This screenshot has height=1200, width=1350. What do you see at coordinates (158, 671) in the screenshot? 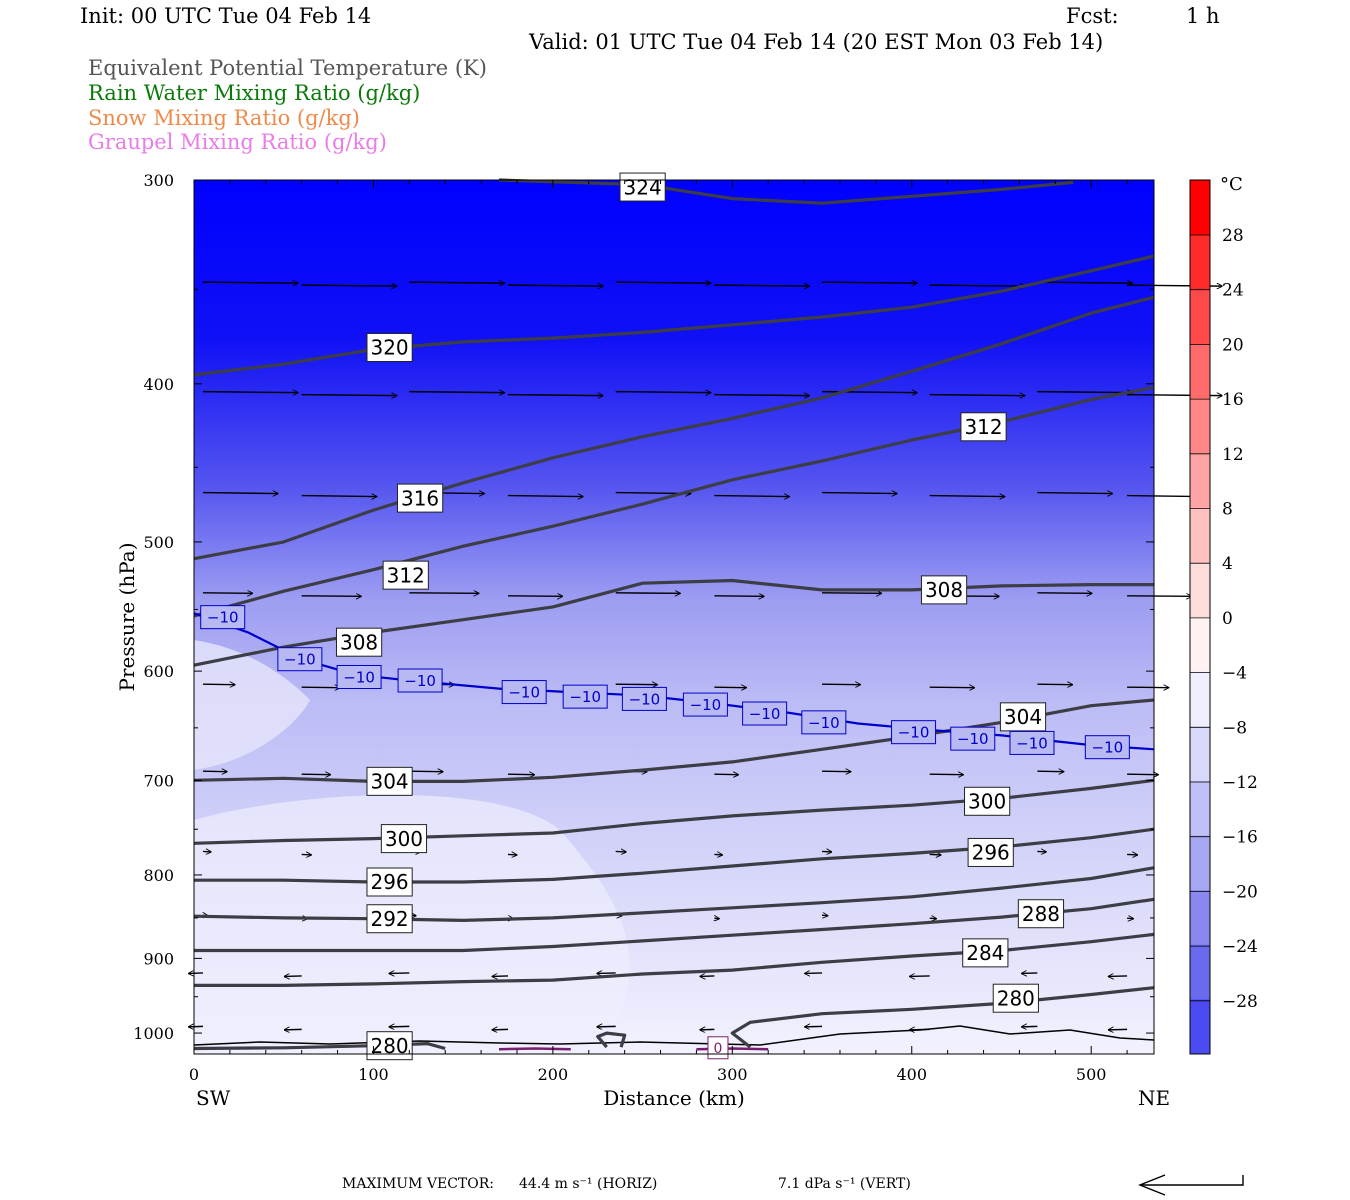
I see `y-tick-label: 600` at bounding box center [158, 671].